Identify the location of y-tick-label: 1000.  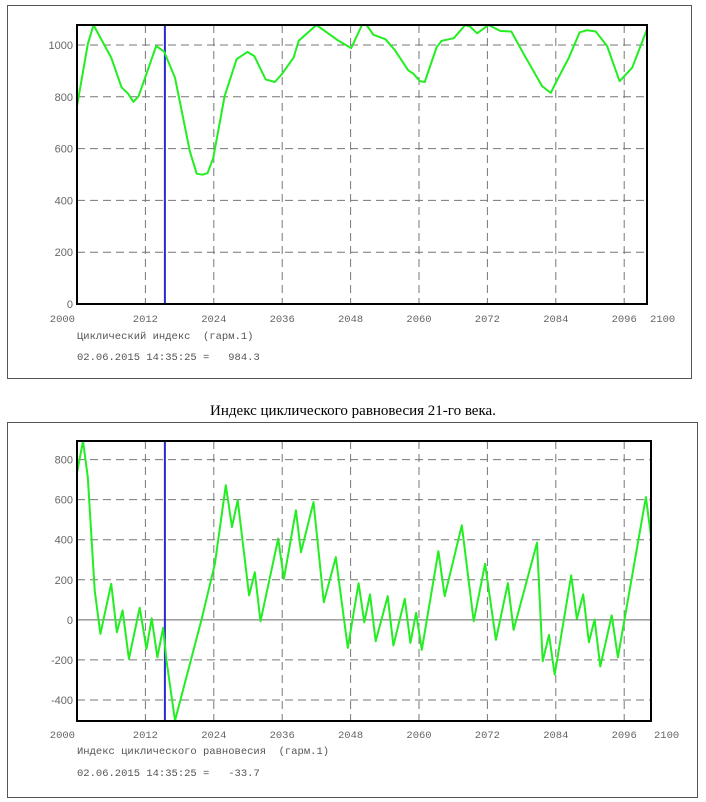
(61, 46).